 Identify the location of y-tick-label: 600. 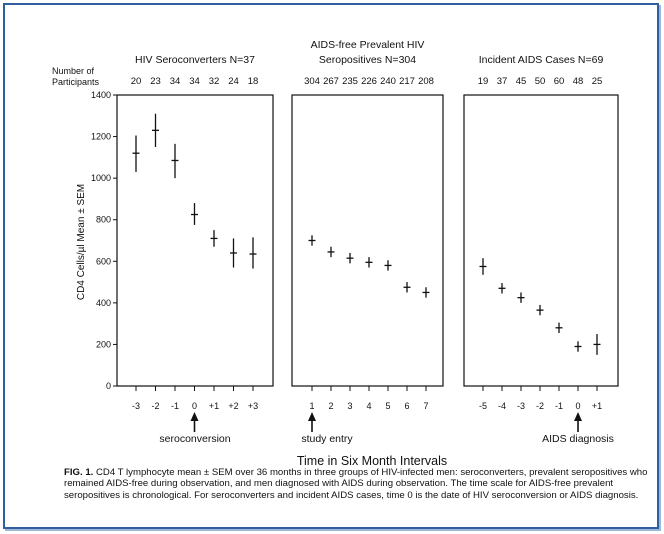
(103, 261).